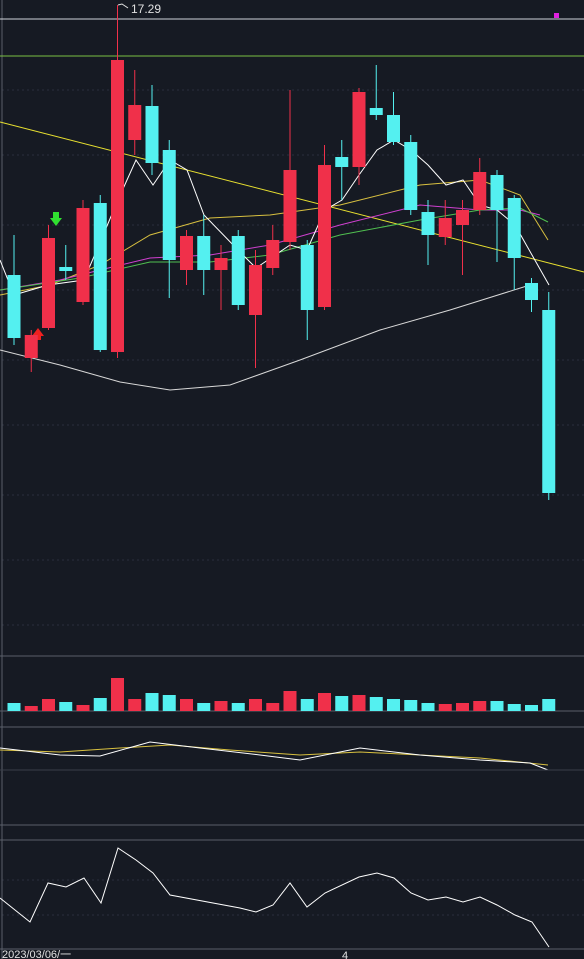  What do you see at coordinates (556, 15) in the screenshot?
I see `marker` at bounding box center [556, 15].